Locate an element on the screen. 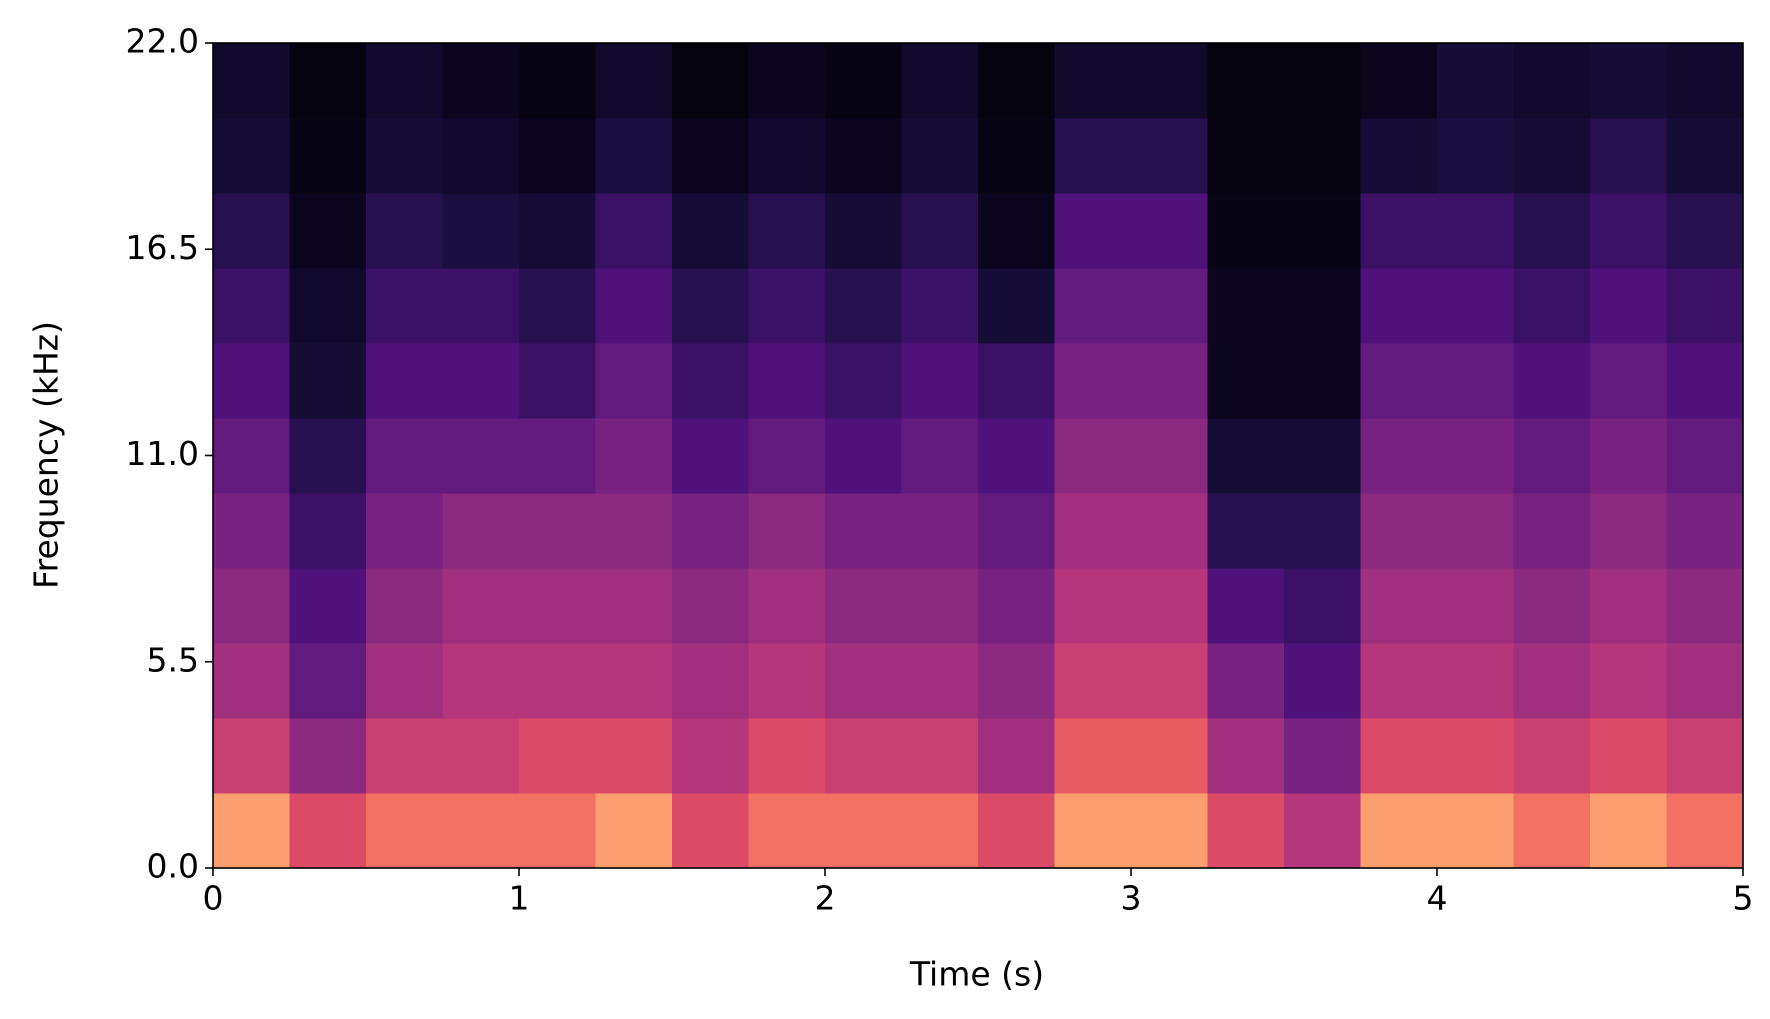  y-tick-label: 11.0 is located at coordinates (162, 453).